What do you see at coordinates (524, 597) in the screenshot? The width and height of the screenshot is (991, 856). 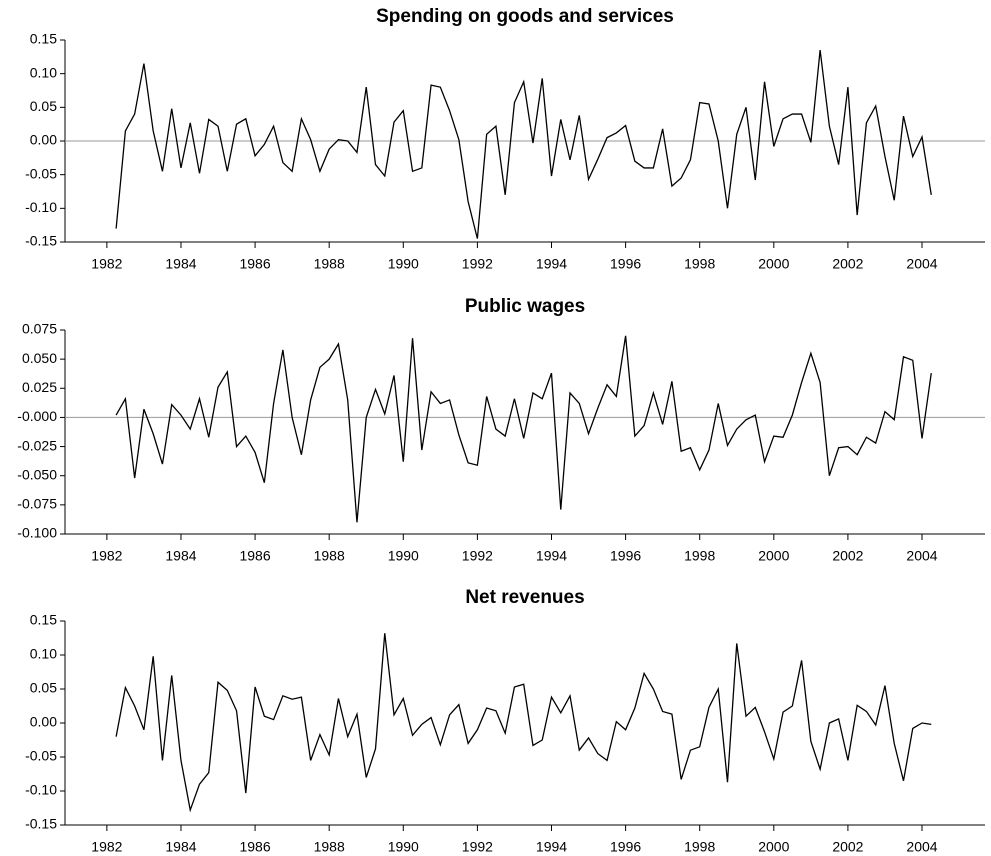 I see `chart-title: Net revenues` at bounding box center [524, 597].